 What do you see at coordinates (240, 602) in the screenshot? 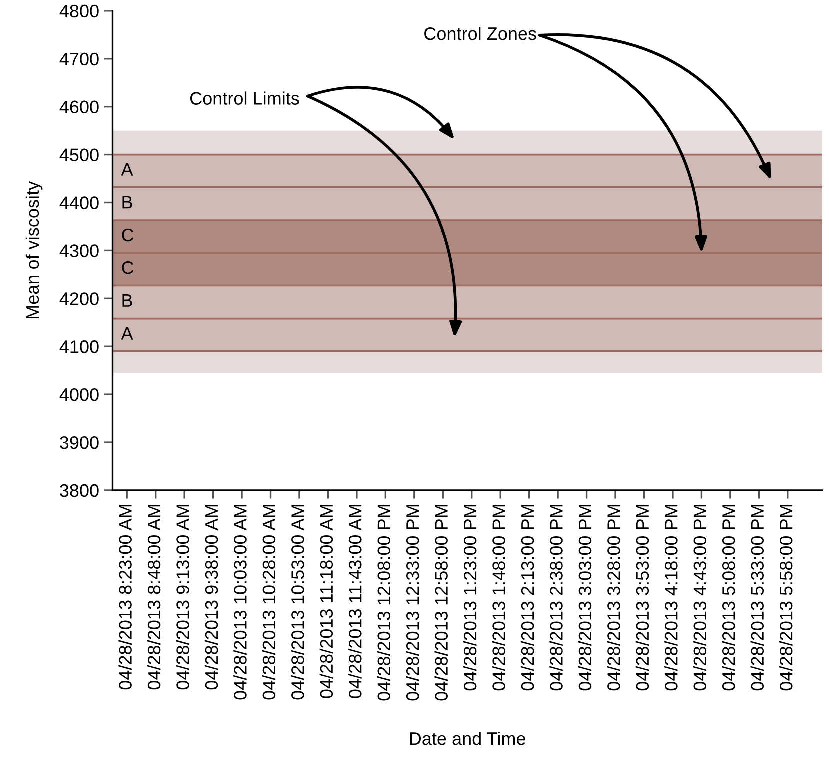
I see `x-tick-label: 04/28/2013 10:03:00 AM` at bounding box center [240, 602].